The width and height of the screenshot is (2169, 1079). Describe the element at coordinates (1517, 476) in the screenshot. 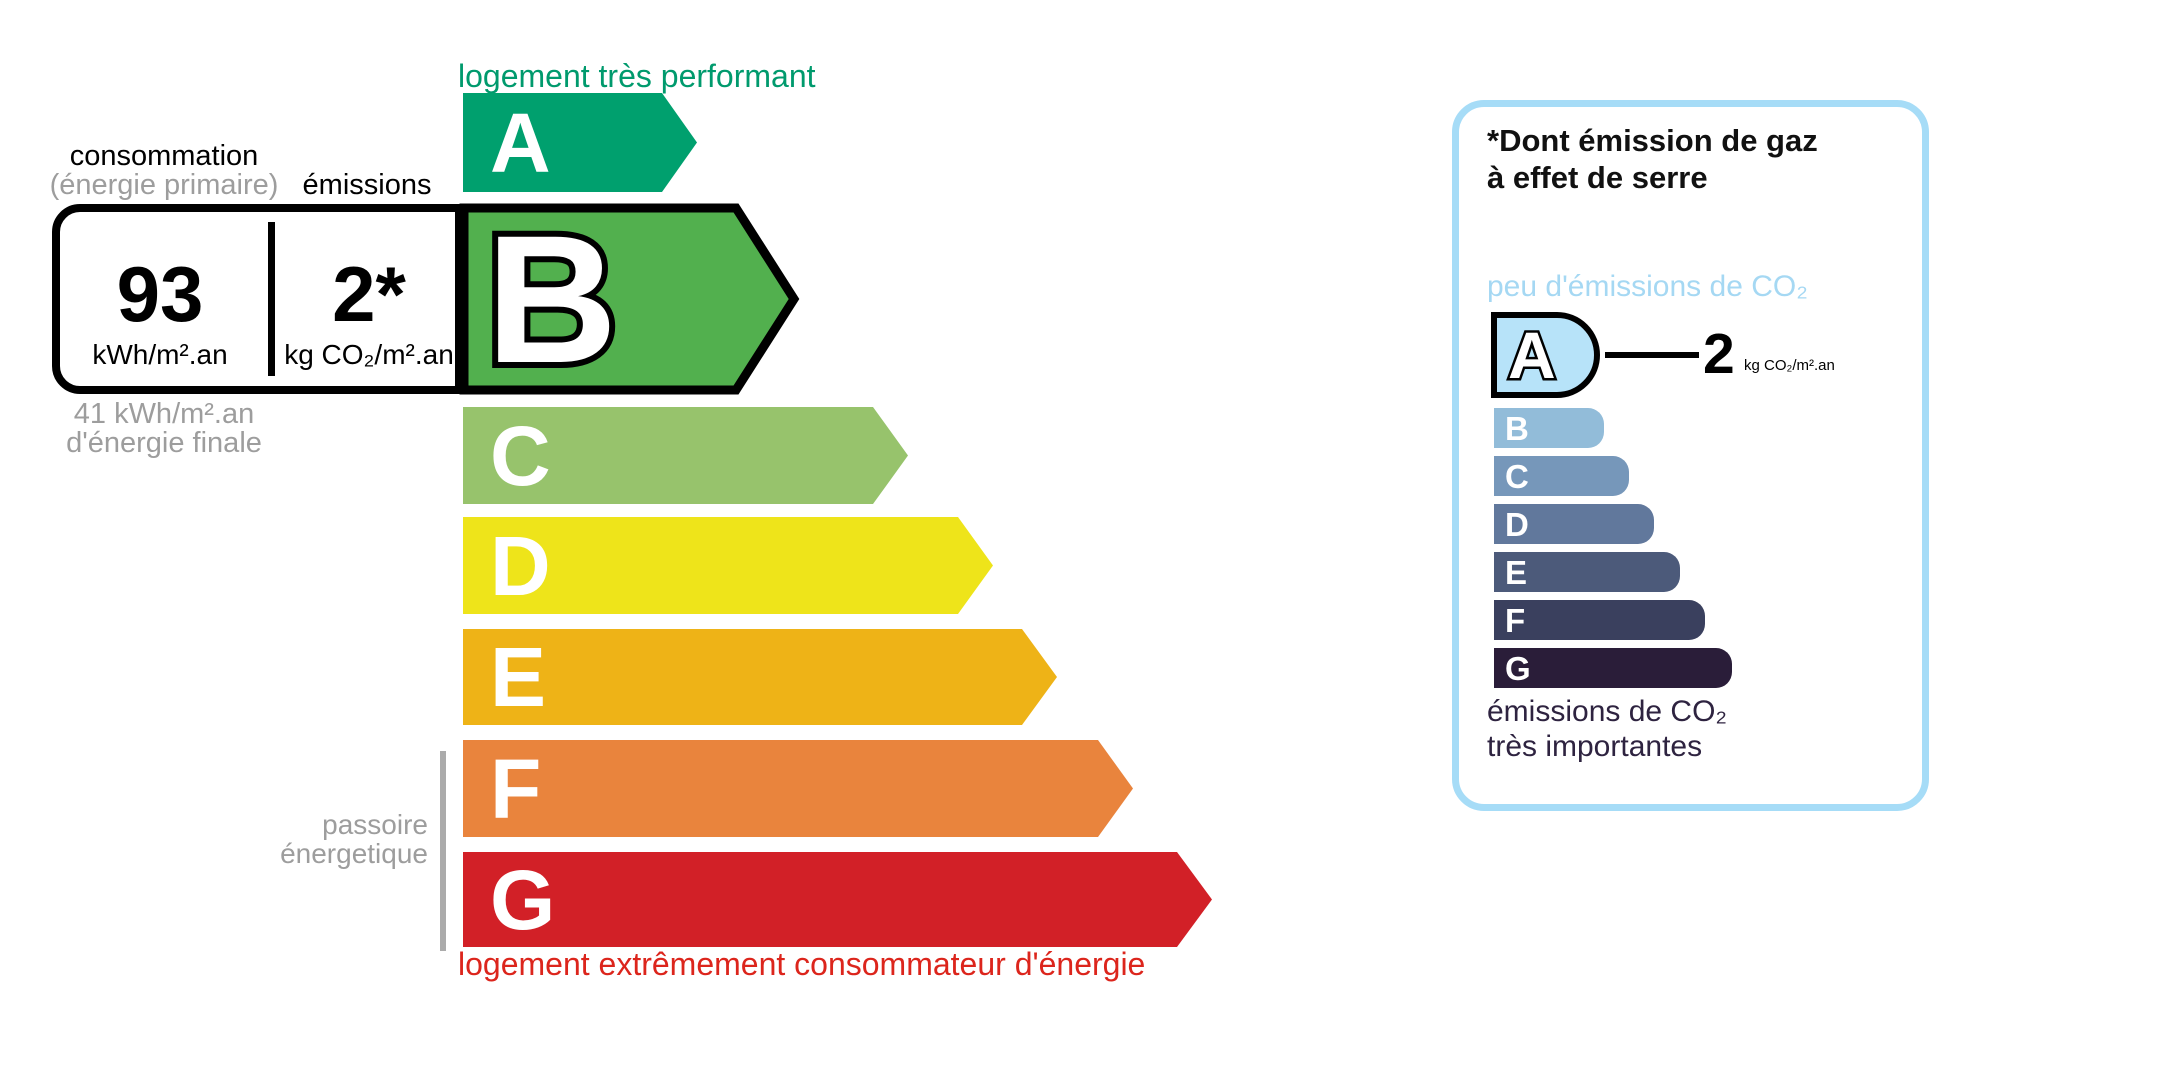

I see `co2-class-c-letter: C` at that location.